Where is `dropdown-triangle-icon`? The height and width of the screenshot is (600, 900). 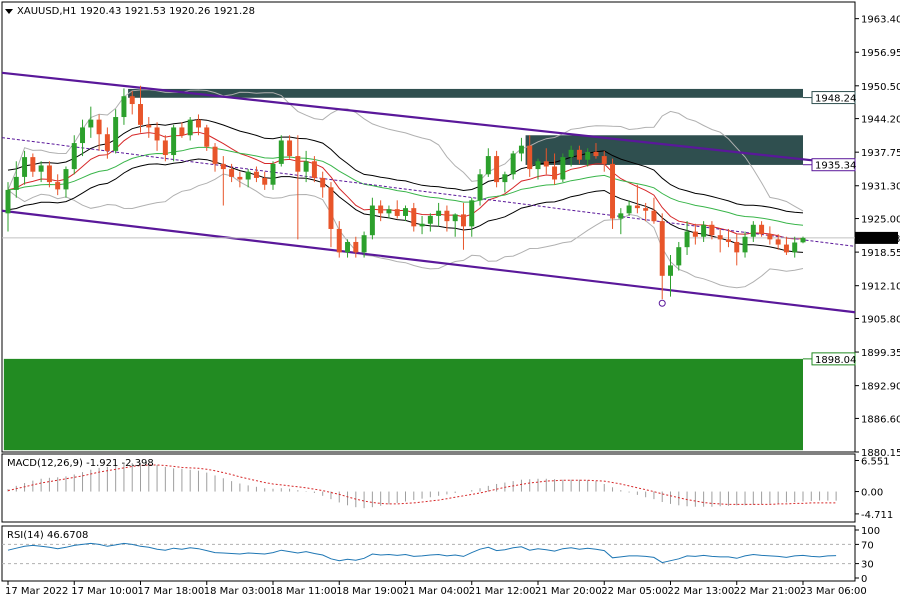
dropdown-triangle-icon is located at coordinates (9, 11).